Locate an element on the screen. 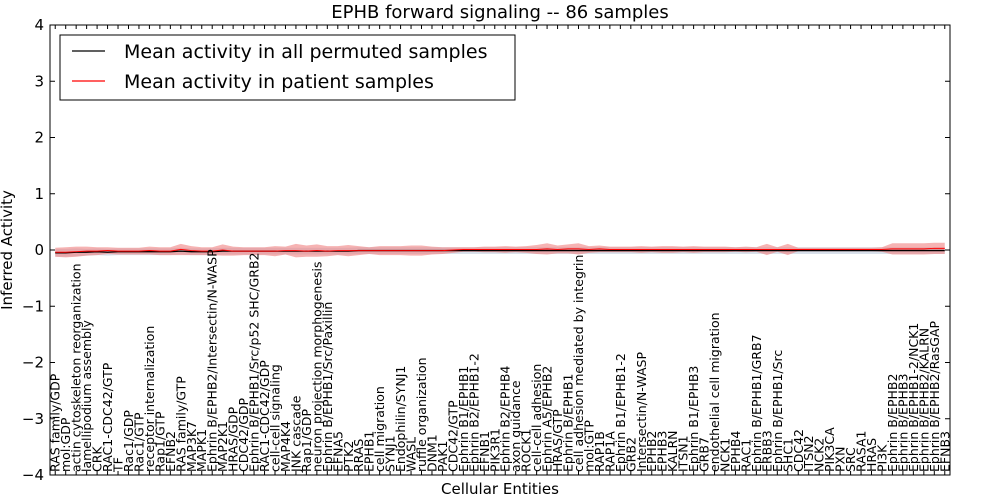  category-label: Ephrin B/EPHB1/Src/p52 SHC/GRB2 is located at coordinates (254, 363).